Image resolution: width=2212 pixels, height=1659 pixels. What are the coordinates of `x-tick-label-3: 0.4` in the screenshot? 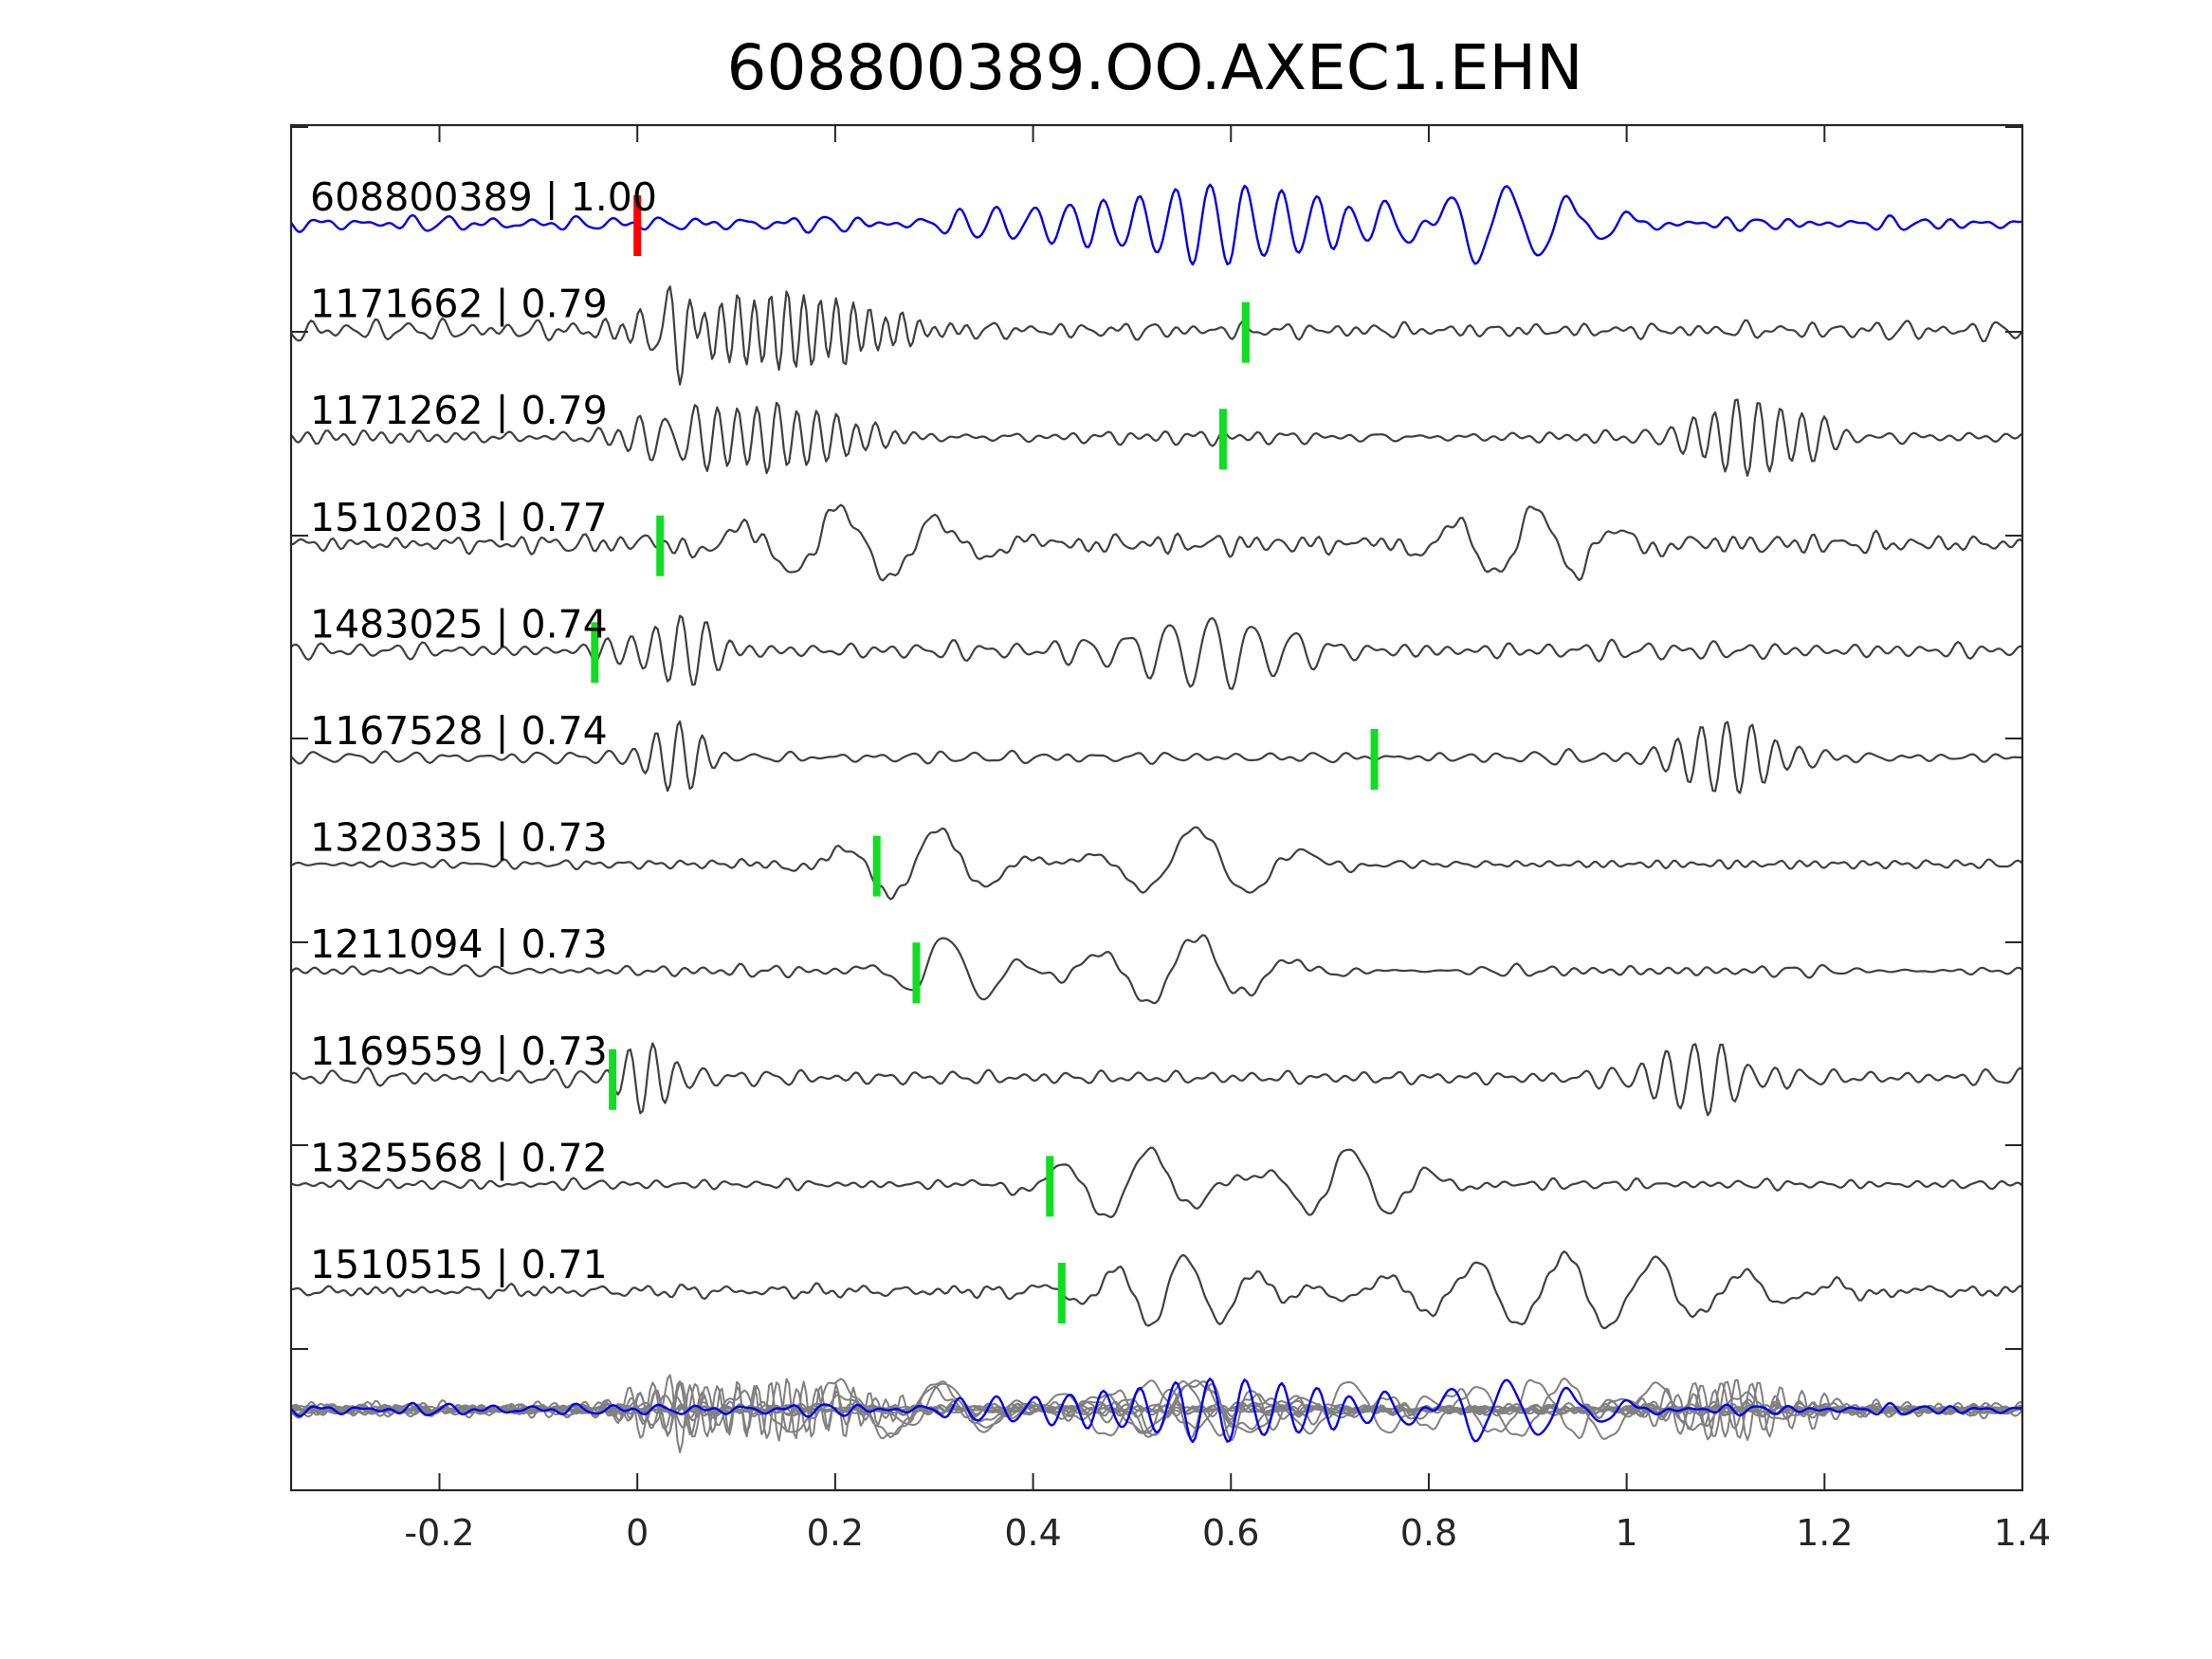 It's located at (1032, 1533).